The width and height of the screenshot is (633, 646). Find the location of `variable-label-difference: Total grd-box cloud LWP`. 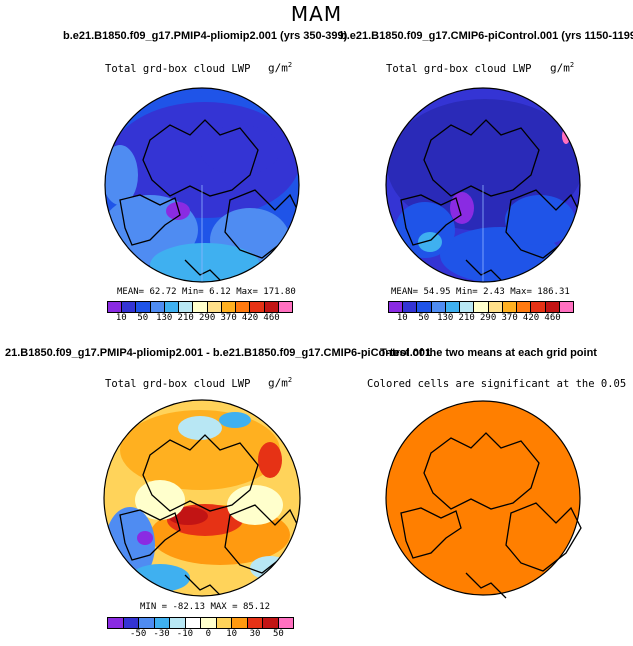

variable-label-difference: Total grd-box cloud LWP is located at coordinates (178, 384).